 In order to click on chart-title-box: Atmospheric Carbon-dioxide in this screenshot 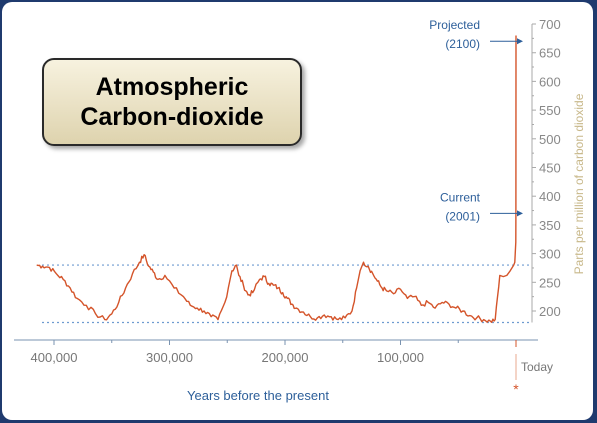, I will do `click(172, 102)`.